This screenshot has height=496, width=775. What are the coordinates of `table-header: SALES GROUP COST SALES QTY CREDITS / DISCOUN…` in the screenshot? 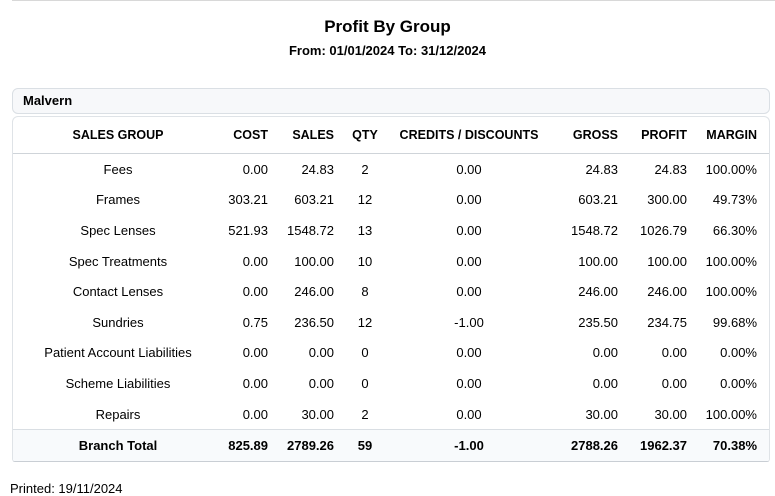 It's located at (391, 135).